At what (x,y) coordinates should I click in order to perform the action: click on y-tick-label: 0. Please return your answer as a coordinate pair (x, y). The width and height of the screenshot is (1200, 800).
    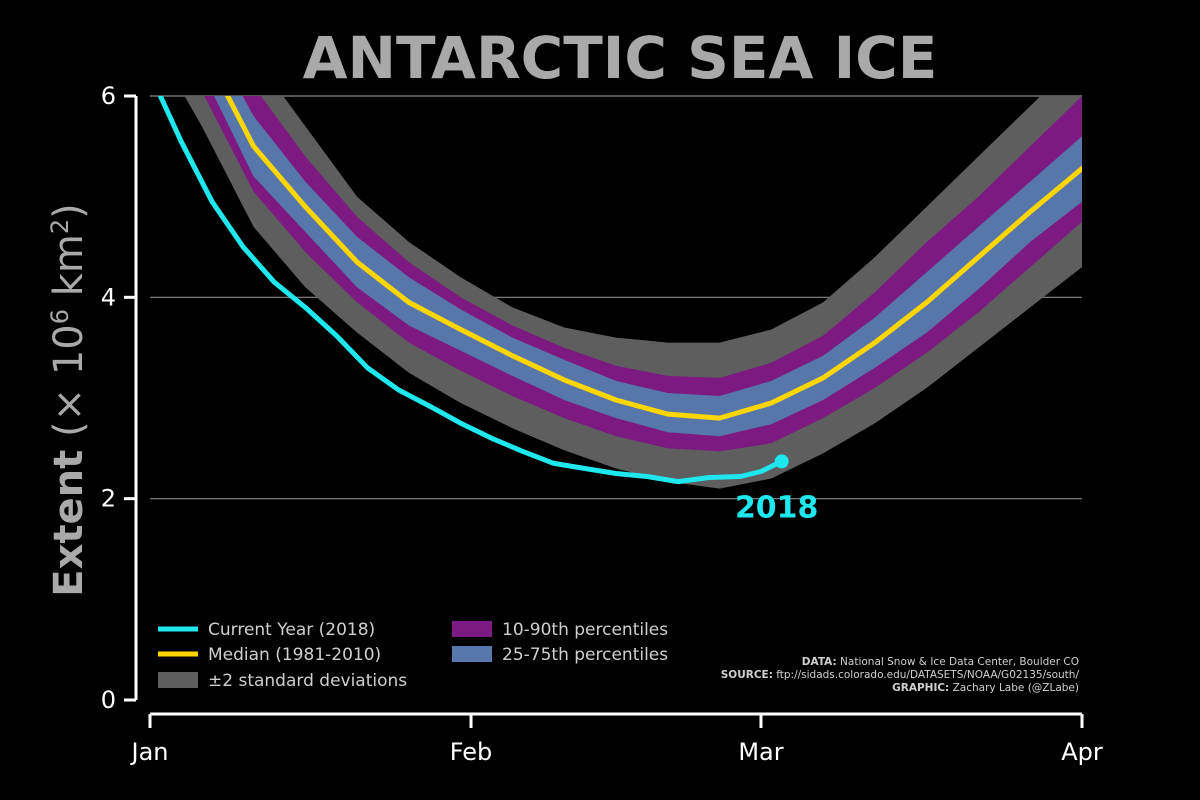
    Looking at the image, I should click on (108, 700).